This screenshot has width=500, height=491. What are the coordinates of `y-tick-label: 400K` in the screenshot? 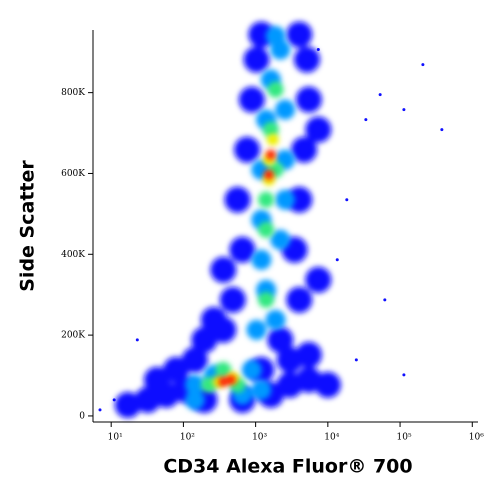 It's located at (73, 255).